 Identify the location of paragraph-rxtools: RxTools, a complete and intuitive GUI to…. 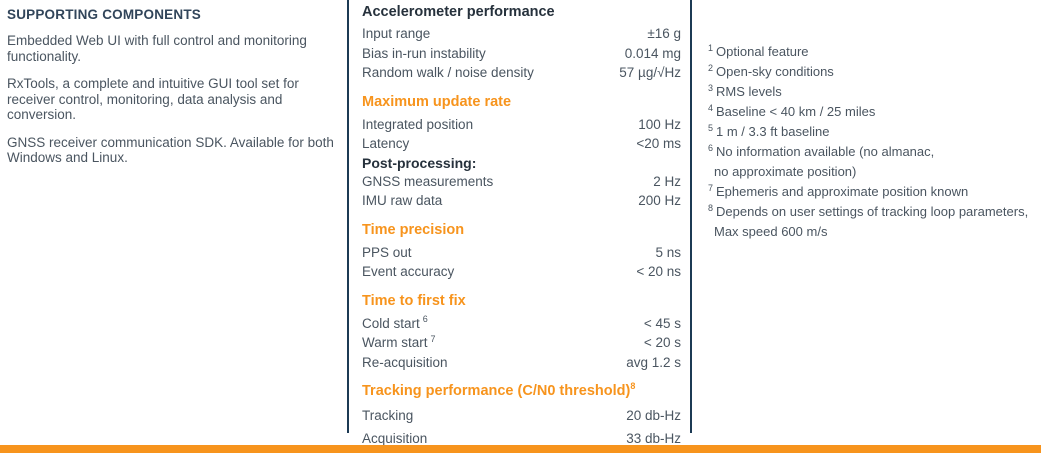
(153, 99).